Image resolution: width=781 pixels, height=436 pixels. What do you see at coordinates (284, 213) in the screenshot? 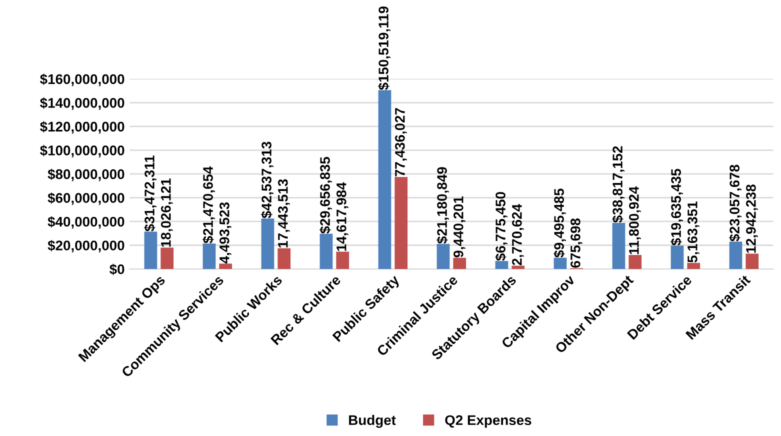
I see `data-label: 17,443,513` at bounding box center [284, 213].